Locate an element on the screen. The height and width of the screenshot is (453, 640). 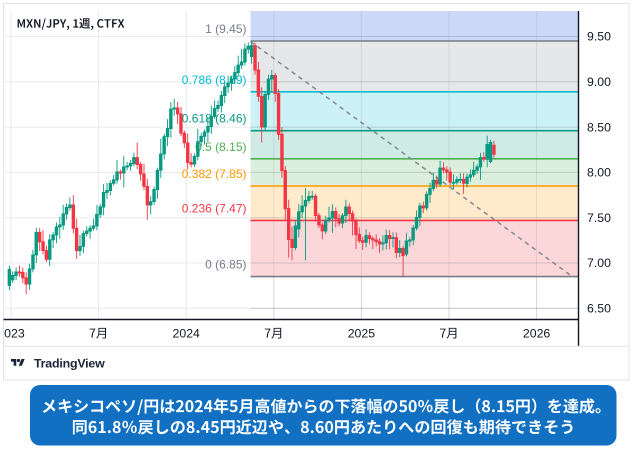
svg-text: 2023 is located at coordinates (12, 334).